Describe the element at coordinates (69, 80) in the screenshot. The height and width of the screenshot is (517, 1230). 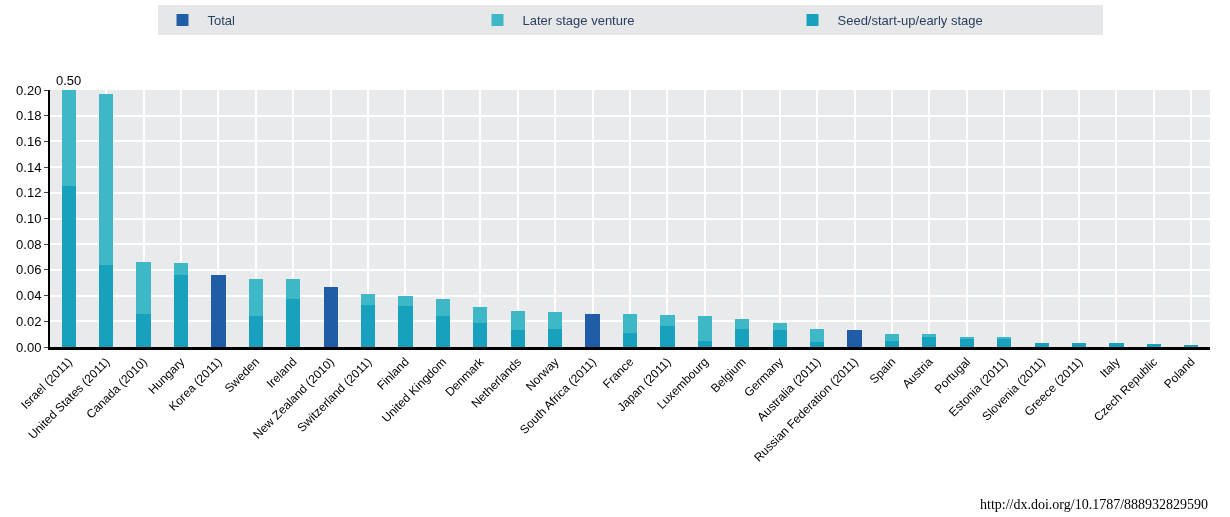
I see `annotation: 0.50` at that location.